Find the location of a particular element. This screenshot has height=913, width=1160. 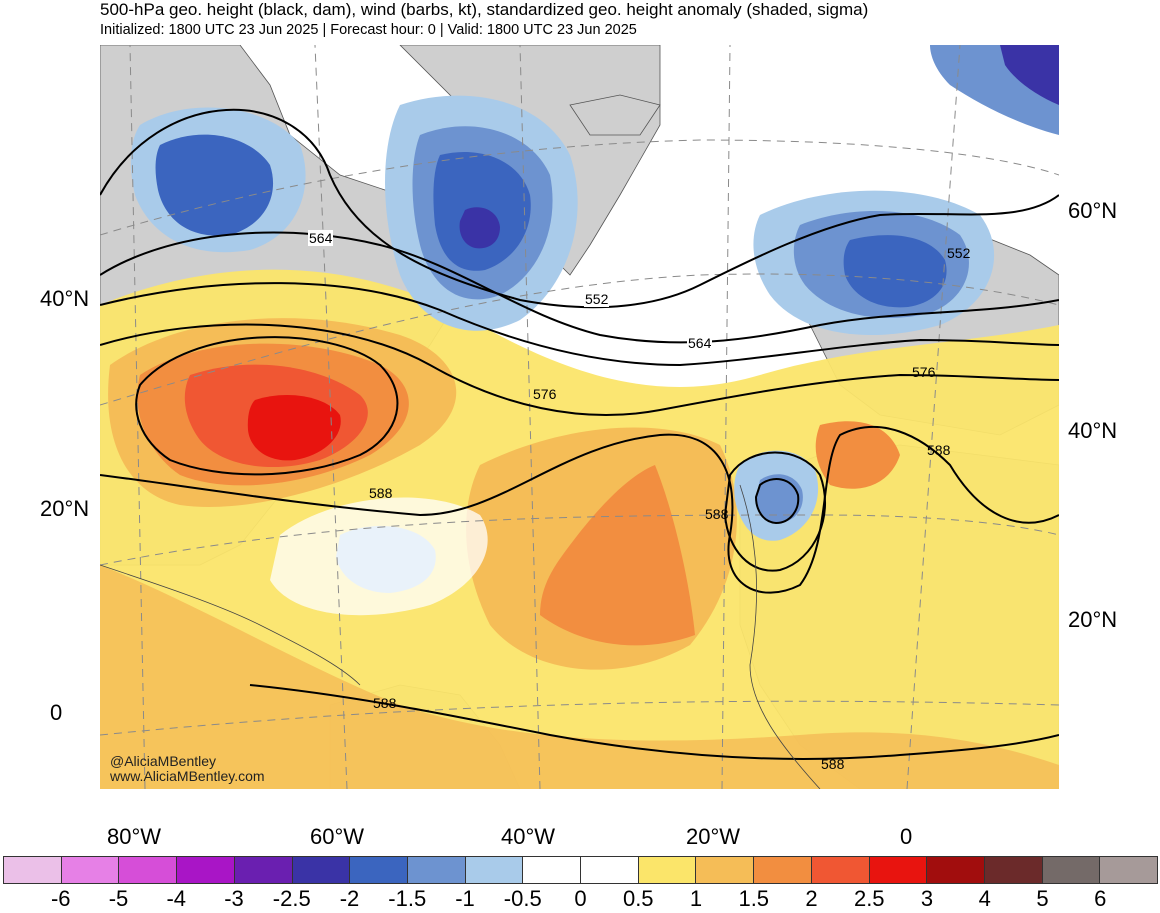

lat-label-left: 0 is located at coordinates (56, 712).